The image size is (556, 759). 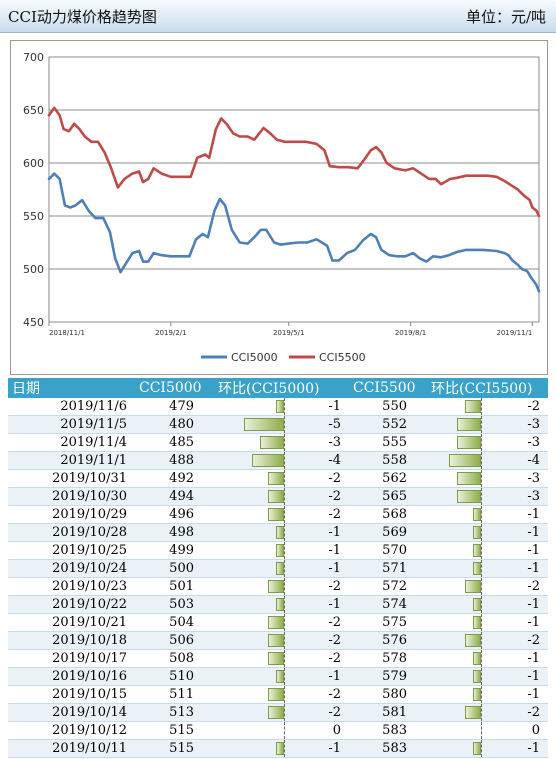 What do you see at coordinates (294, 162) in the screenshot?
I see `series-line-cci5500` at bounding box center [294, 162].